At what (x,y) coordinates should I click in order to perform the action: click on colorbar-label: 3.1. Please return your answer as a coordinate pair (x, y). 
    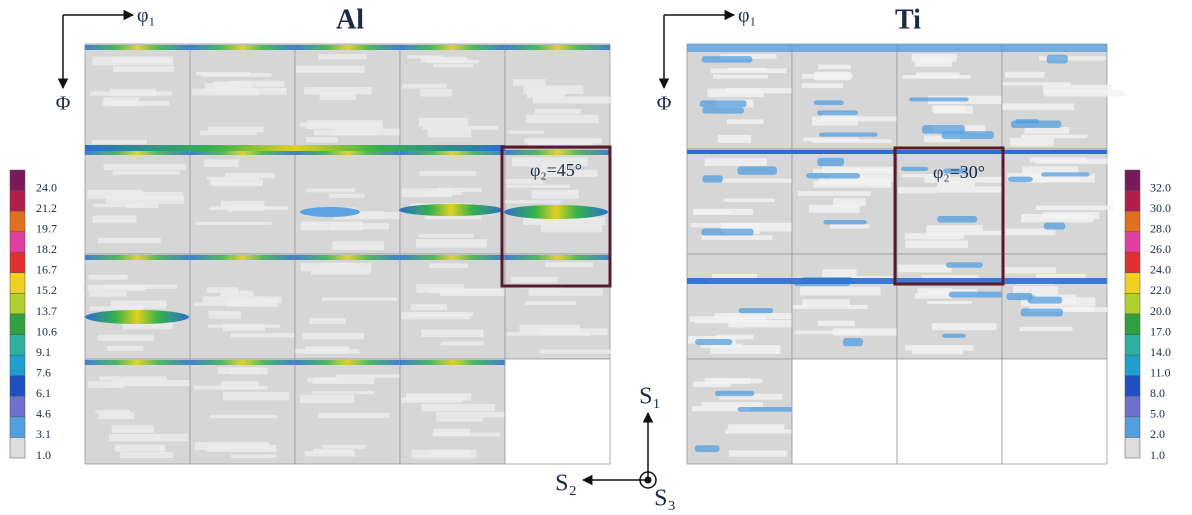
    Looking at the image, I should click on (43, 434).